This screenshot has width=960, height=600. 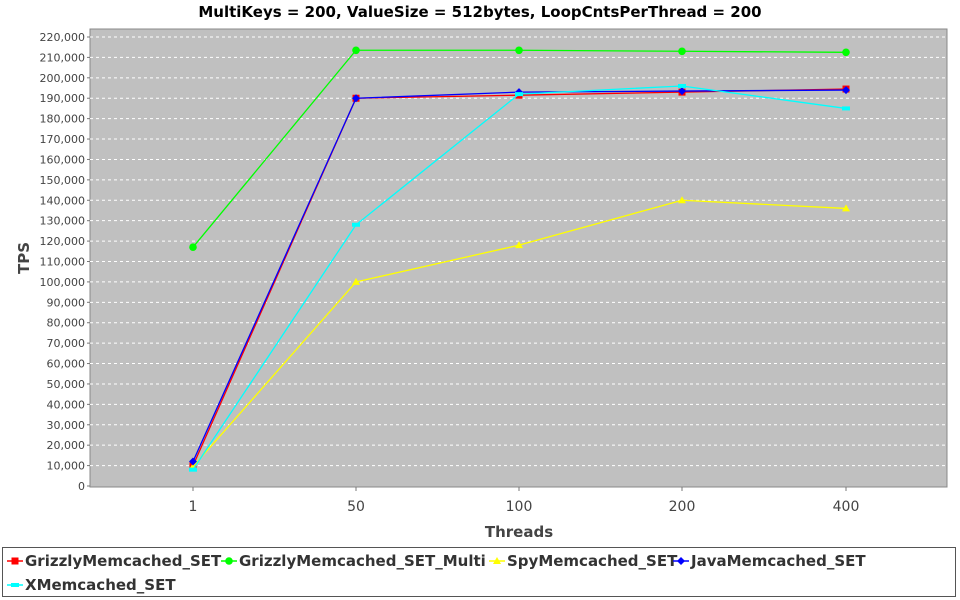 What do you see at coordinates (519, 507) in the screenshot?
I see `x-tick-label: 100` at bounding box center [519, 507].